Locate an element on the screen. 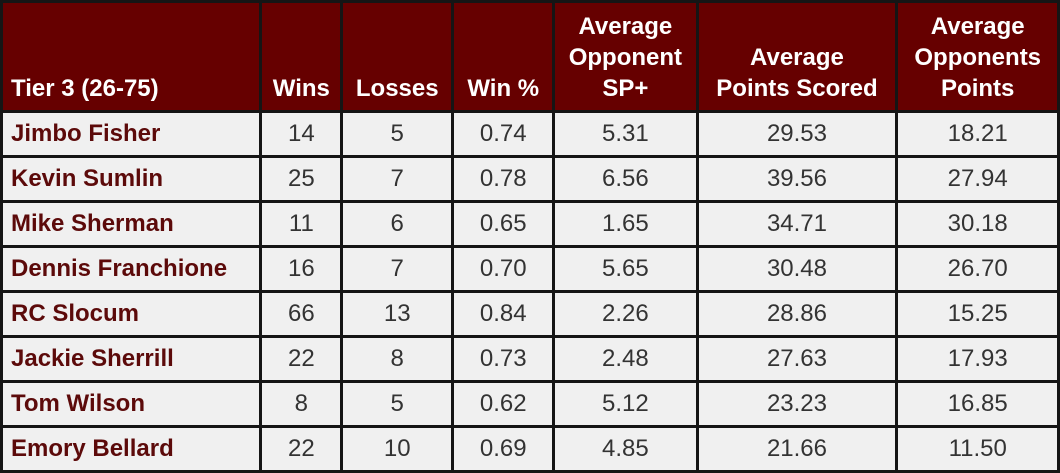 This screenshot has height=473, width=1060. table-row: Jimbo Fisher 14 5 0.74 5.31 29.53 18.21 is located at coordinates (530, 134).